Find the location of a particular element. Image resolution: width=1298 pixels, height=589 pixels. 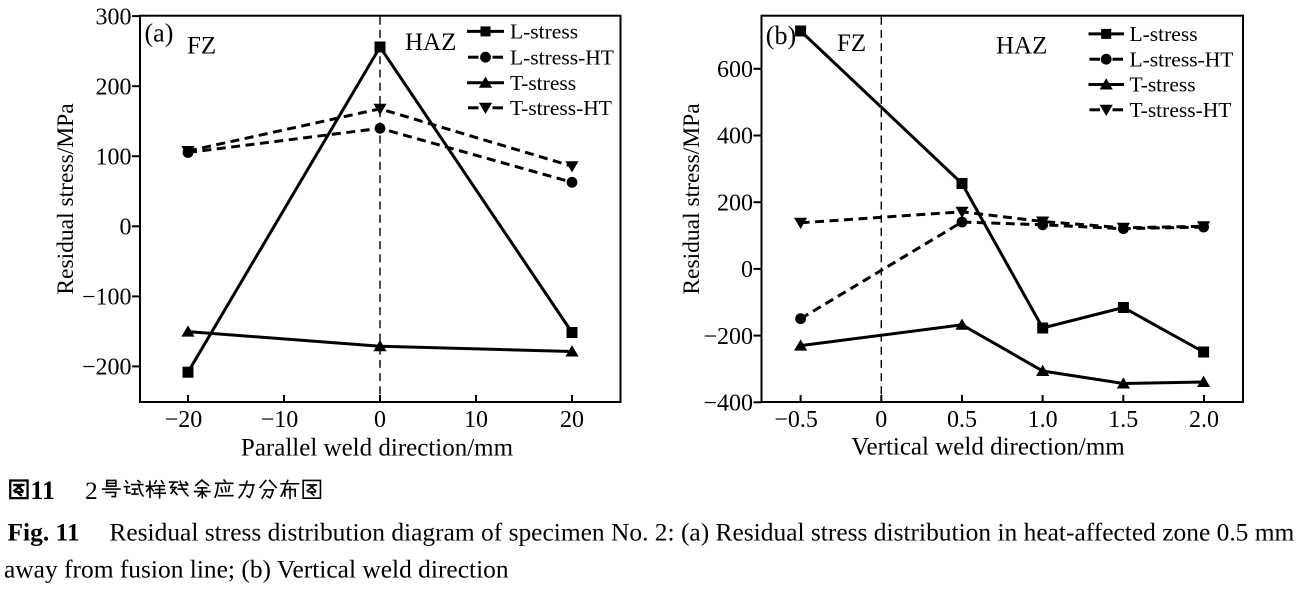

svg-text: 11 is located at coordinates (42, 490).